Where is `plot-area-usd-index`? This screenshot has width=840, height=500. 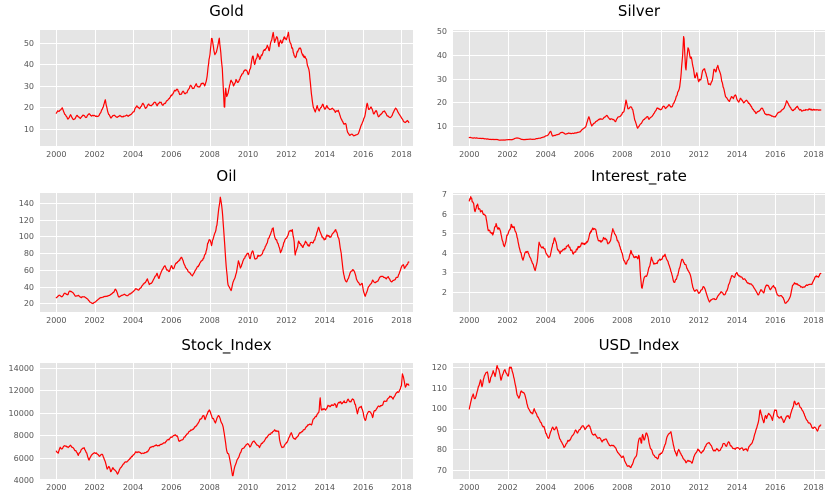 plot-area-usd-index is located at coordinates (639, 421).